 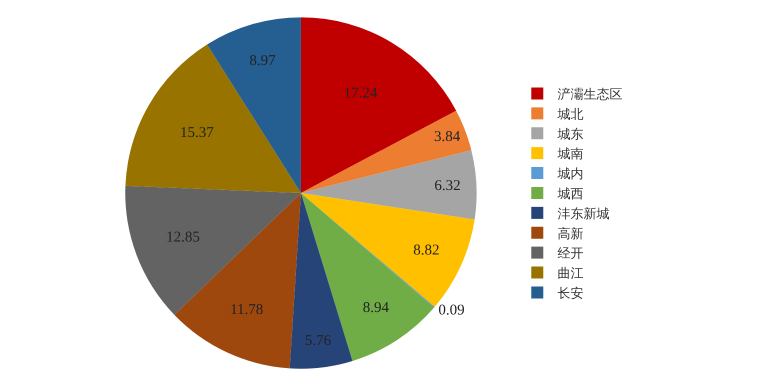 I want to click on data-label: 12.85, so click(x=183, y=238).